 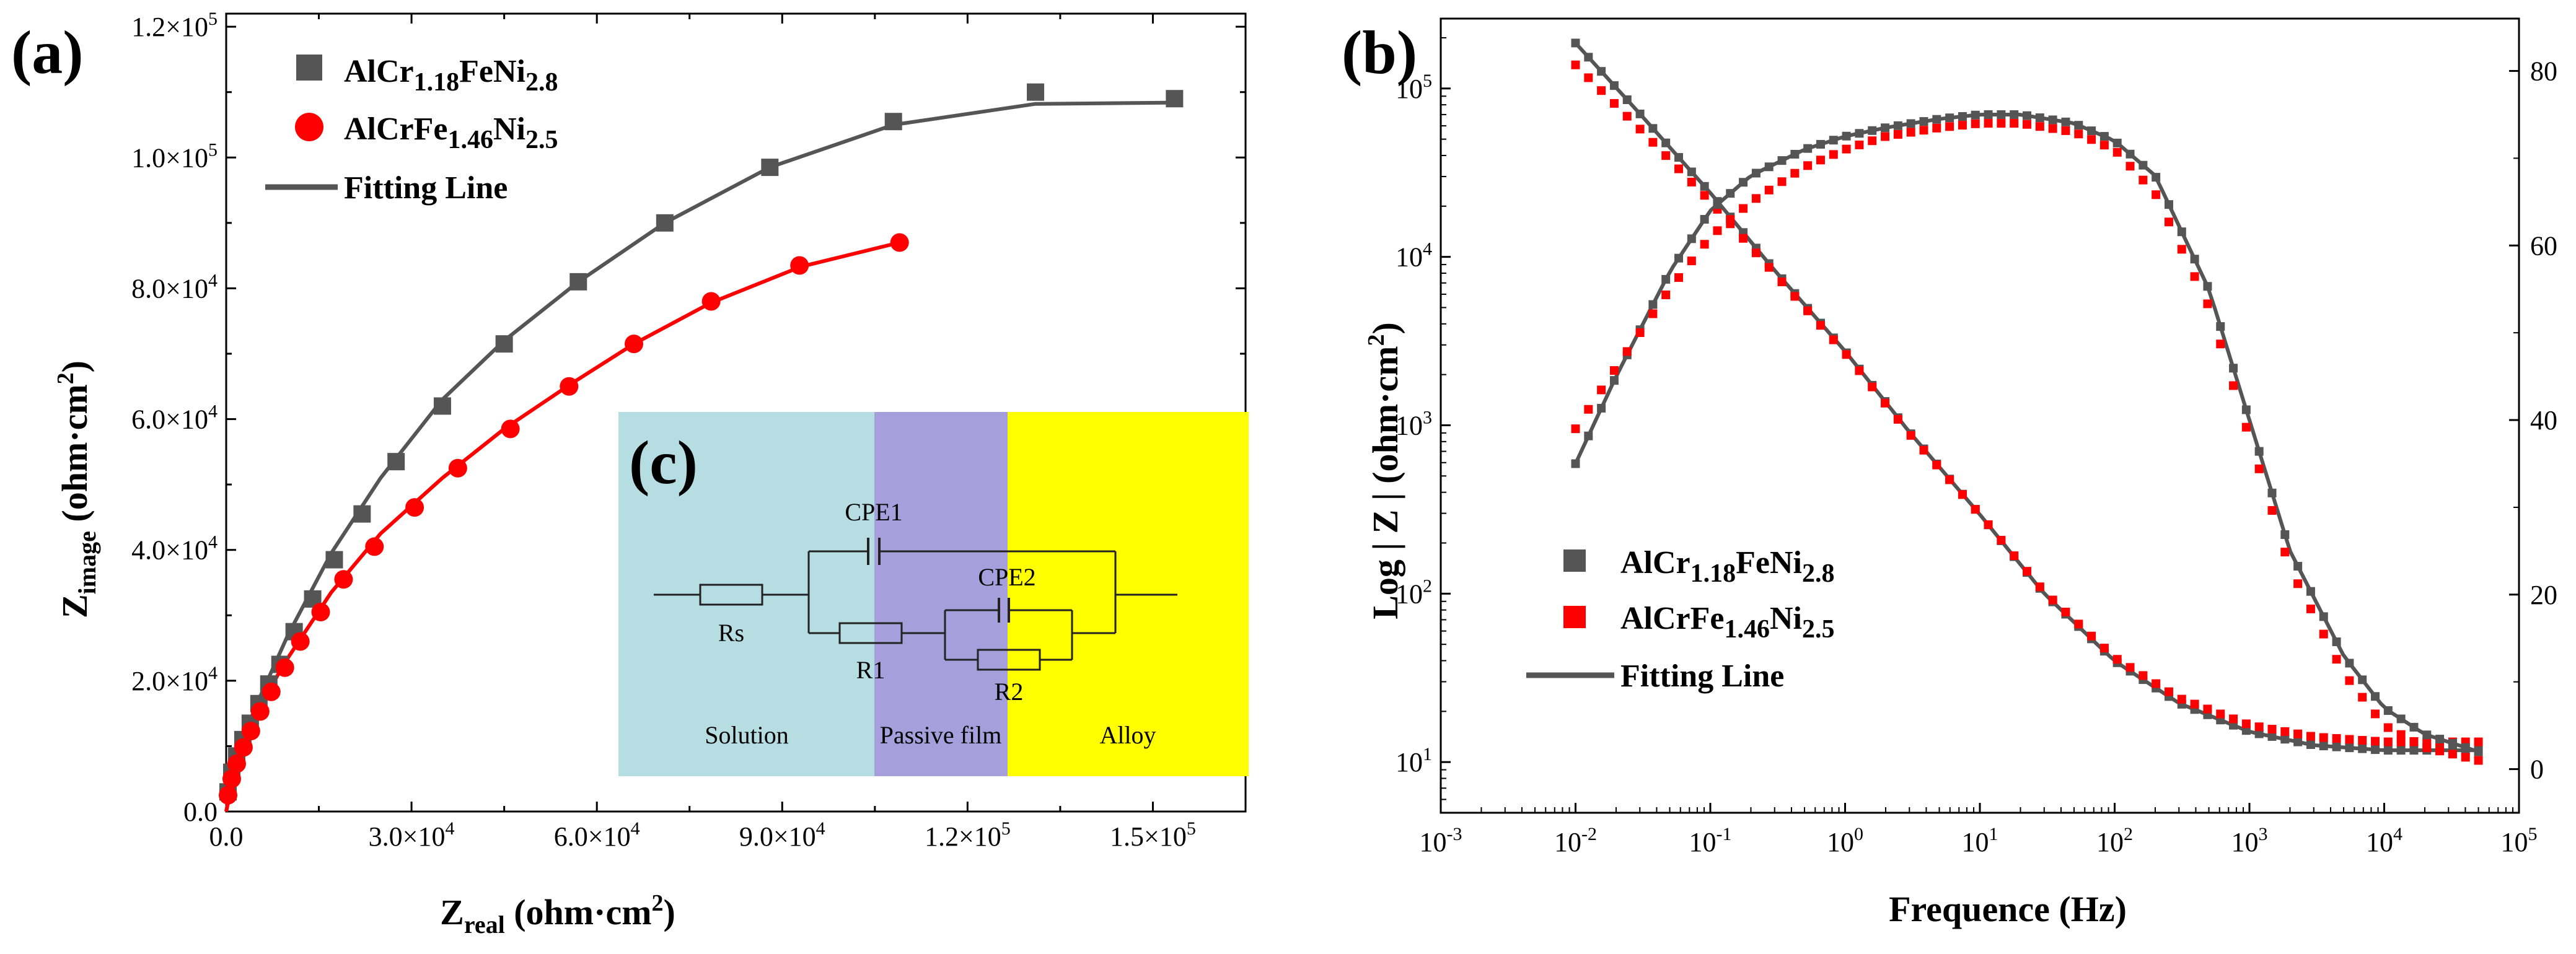 What do you see at coordinates (1441, 840) in the screenshot?
I see `x-tick-label: 10⁻³` at bounding box center [1441, 840].